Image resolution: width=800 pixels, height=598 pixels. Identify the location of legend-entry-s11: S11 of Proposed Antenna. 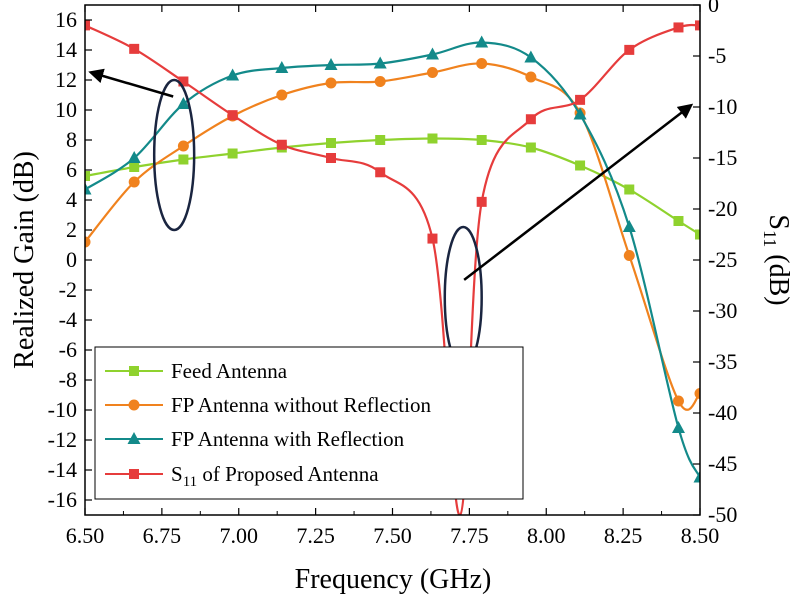
(242, 476).